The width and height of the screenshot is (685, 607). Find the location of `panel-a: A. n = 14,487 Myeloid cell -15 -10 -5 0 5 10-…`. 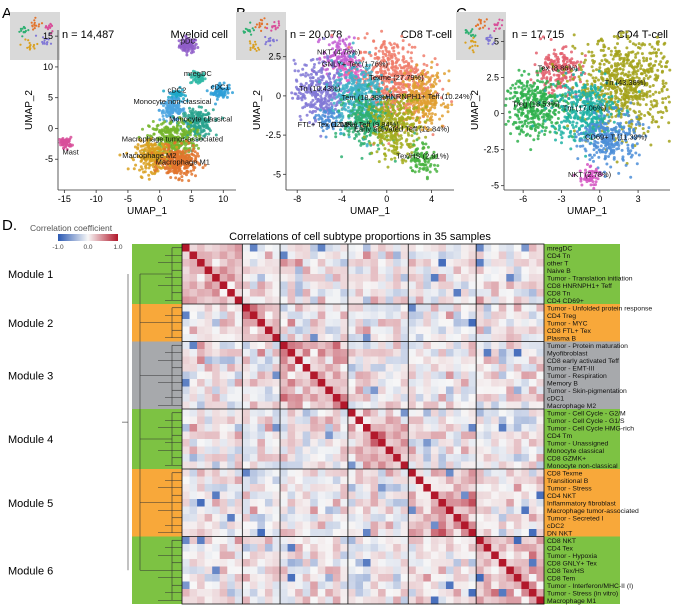

panel-a: A. n = 14,487 Myeloid cell -15 -10 -5 0 5 10-… is located at coordinates (119, 111).